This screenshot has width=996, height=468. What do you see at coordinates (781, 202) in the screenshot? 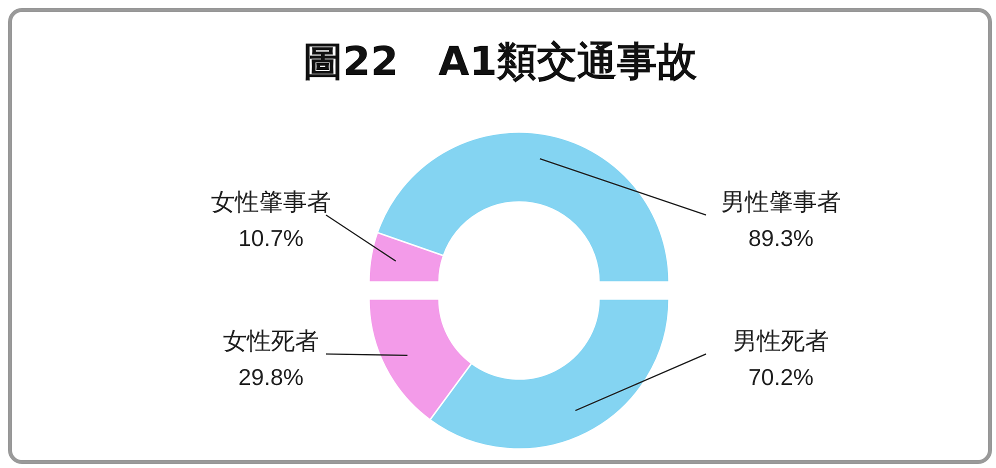
I see `slice-label: 男性肇事者` at bounding box center [781, 202].